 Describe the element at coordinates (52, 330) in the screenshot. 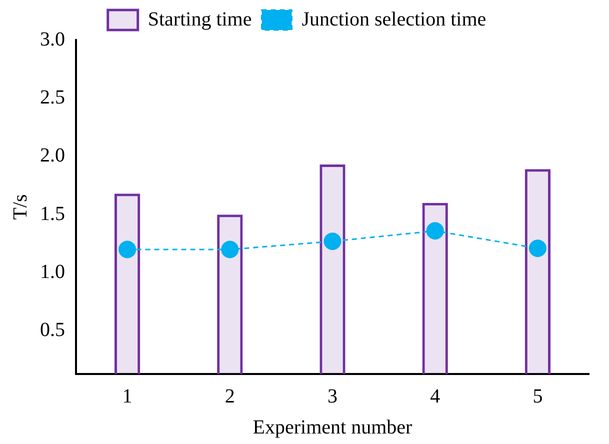

I see `y-tick-label: 0.5` at that location.